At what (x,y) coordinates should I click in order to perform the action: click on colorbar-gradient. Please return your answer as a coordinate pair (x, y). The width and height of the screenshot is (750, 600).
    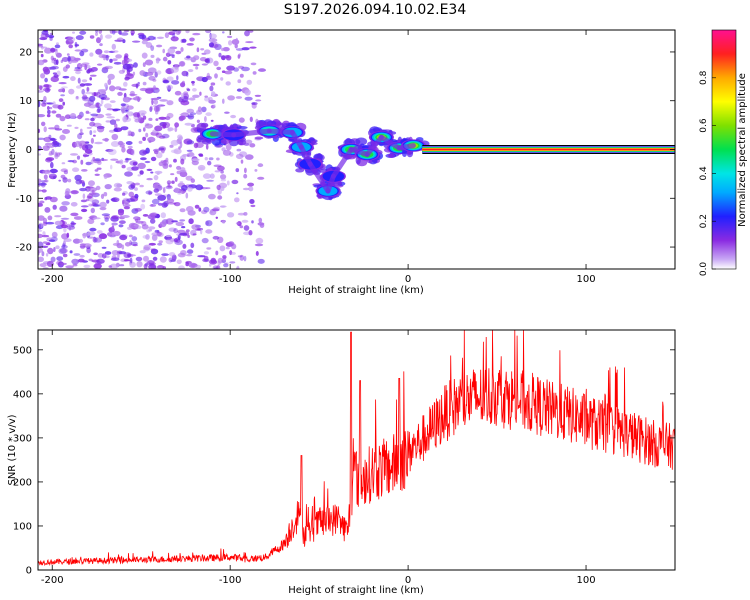
    Looking at the image, I should click on (724, 149).